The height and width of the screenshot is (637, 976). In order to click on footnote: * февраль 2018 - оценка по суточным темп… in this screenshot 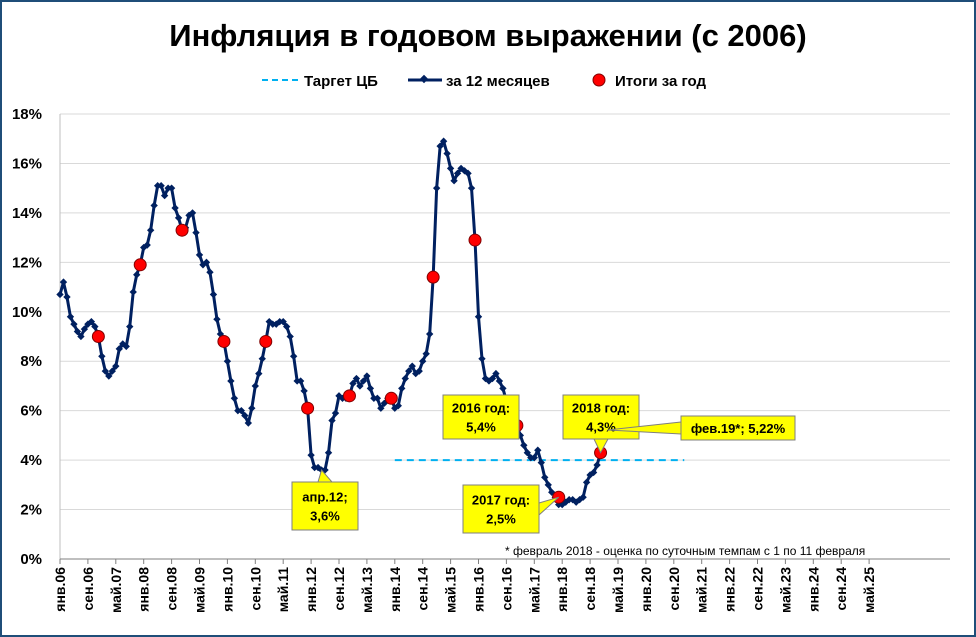, I will do `click(685, 551)`.